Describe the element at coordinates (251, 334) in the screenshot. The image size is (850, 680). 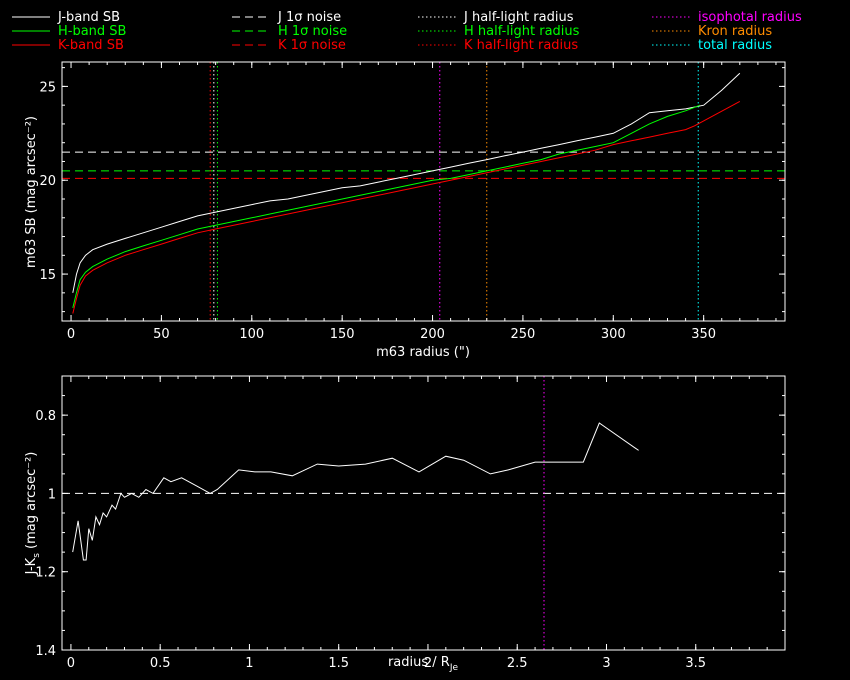
I see `x-tick-label: 100` at that location.